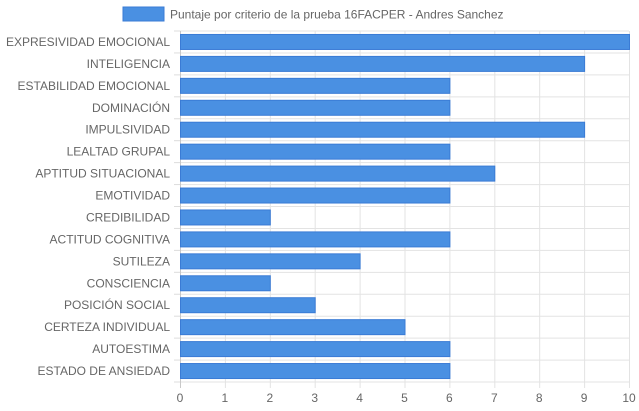 The width and height of the screenshot is (639, 411). What do you see at coordinates (359, 398) in the screenshot?
I see `x-tick-label: 4` at bounding box center [359, 398].